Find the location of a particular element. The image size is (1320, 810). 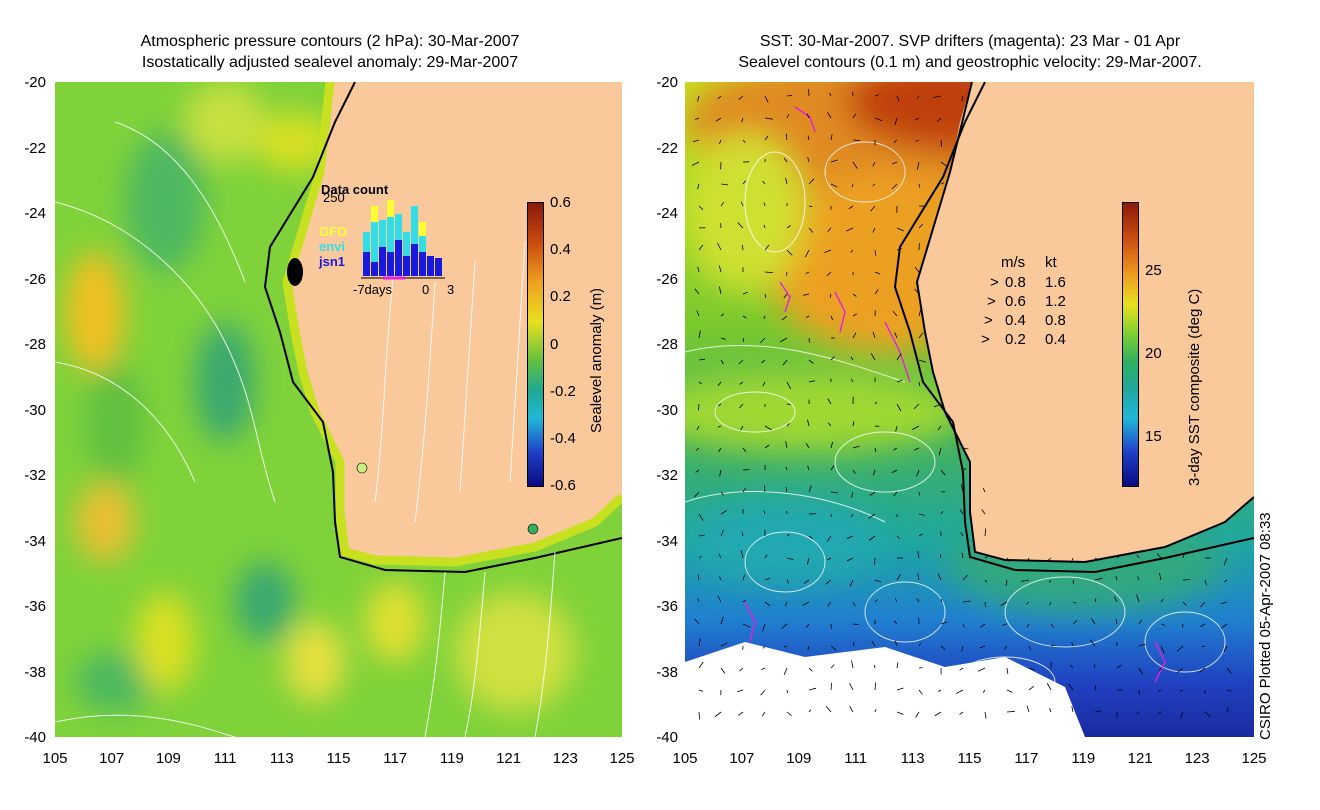

right-x-tick: 115 is located at coordinates (969, 758).